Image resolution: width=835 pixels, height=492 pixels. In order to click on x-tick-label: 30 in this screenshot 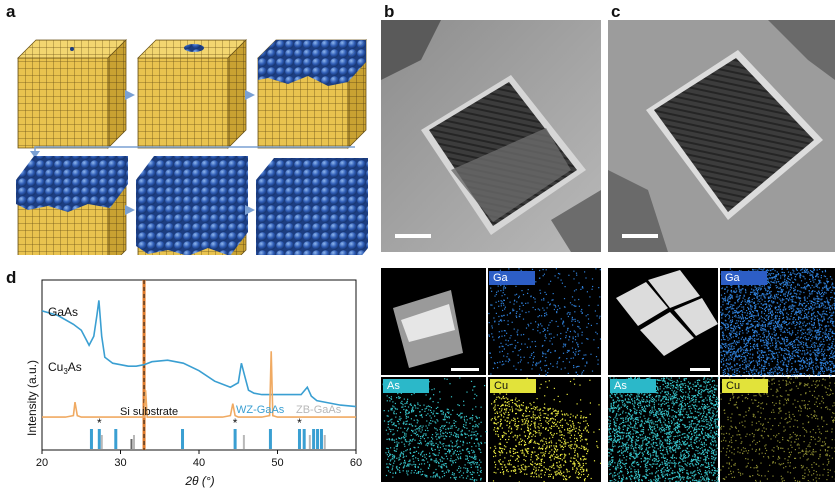, I will do `click(120, 463)`.